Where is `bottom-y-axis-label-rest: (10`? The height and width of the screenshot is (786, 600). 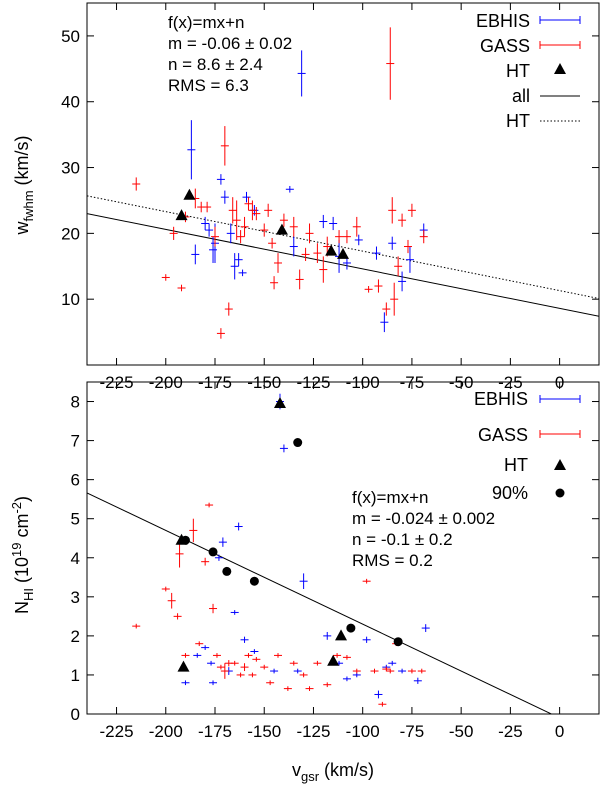
bottom-y-axis-label-rest: (10 is located at coordinates (22, 572).